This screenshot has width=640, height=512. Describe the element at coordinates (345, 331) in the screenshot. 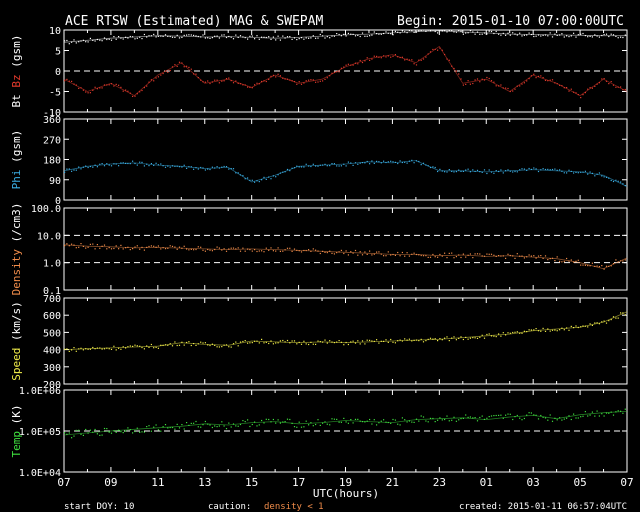

I see `series-speed` at that location.